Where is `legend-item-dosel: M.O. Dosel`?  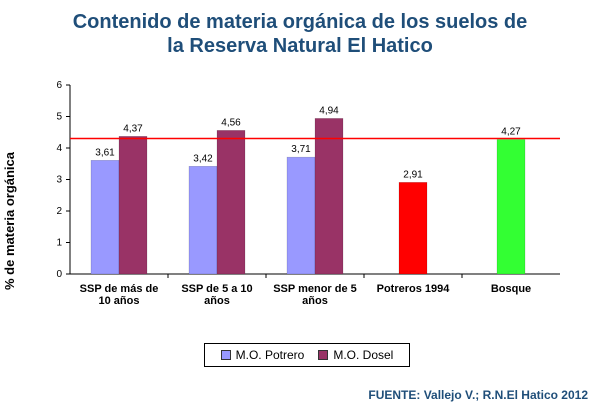
legend-item-dosel: M.O. Dosel is located at coordinates (355, 355).